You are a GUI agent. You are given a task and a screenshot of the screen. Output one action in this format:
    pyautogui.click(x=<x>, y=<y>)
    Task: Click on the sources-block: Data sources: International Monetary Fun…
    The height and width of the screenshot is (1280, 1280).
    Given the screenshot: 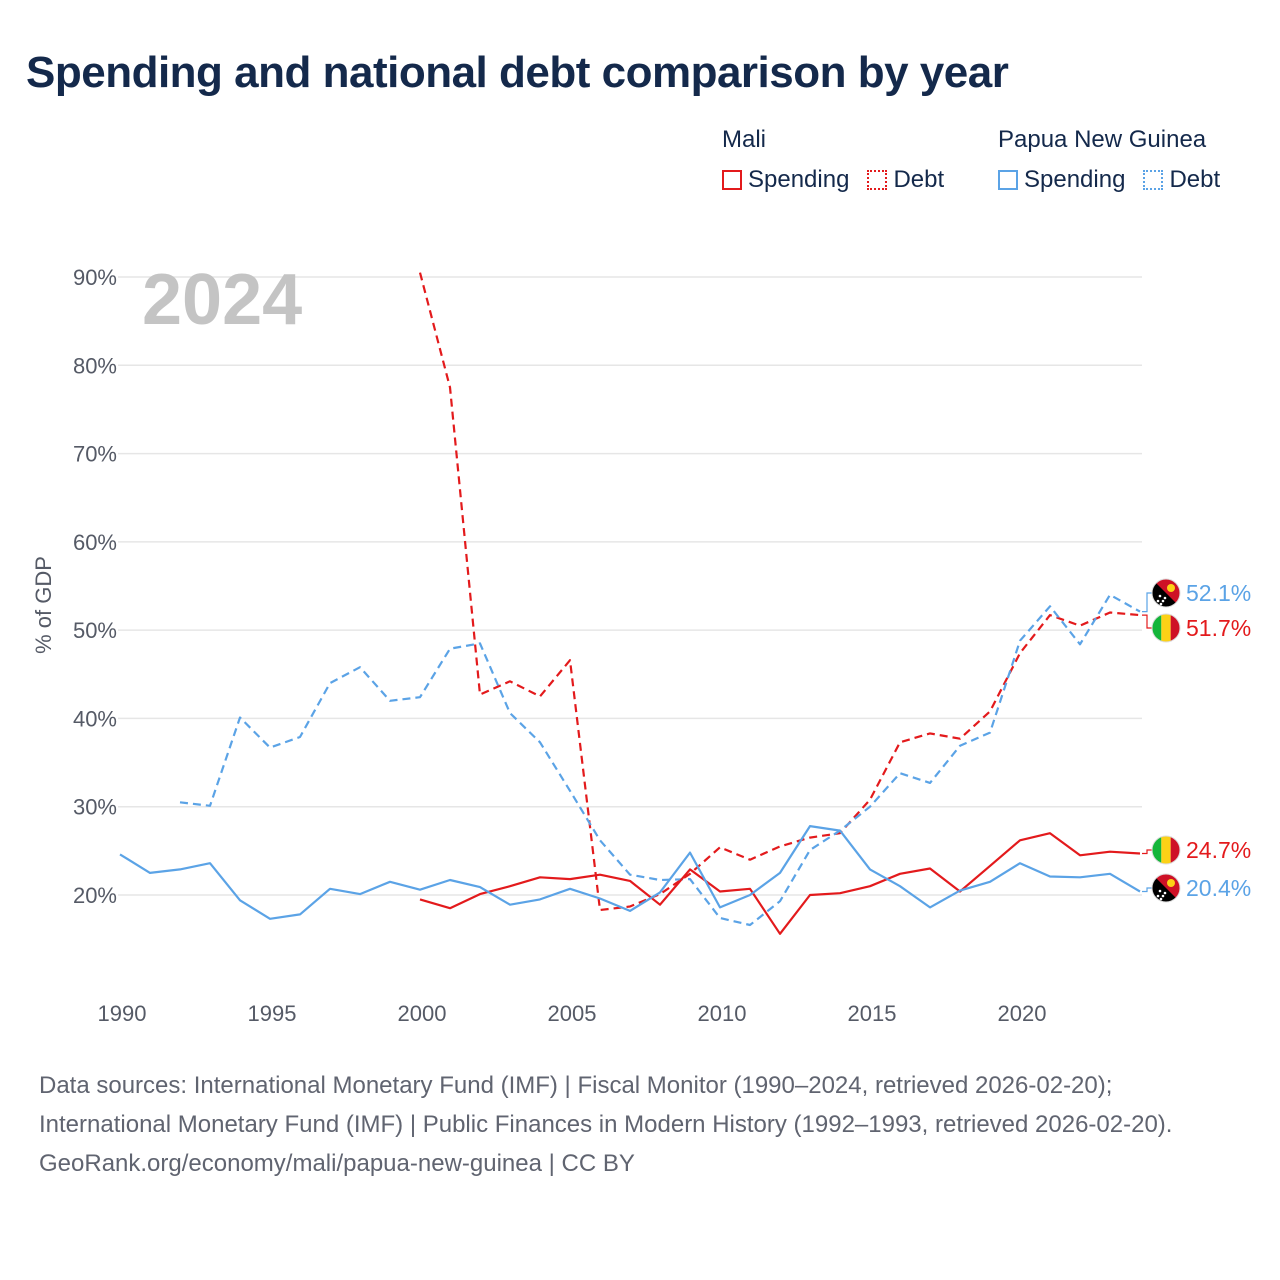 What is the action you would take?
    pyautogui.click(x=639, y=1124)
    